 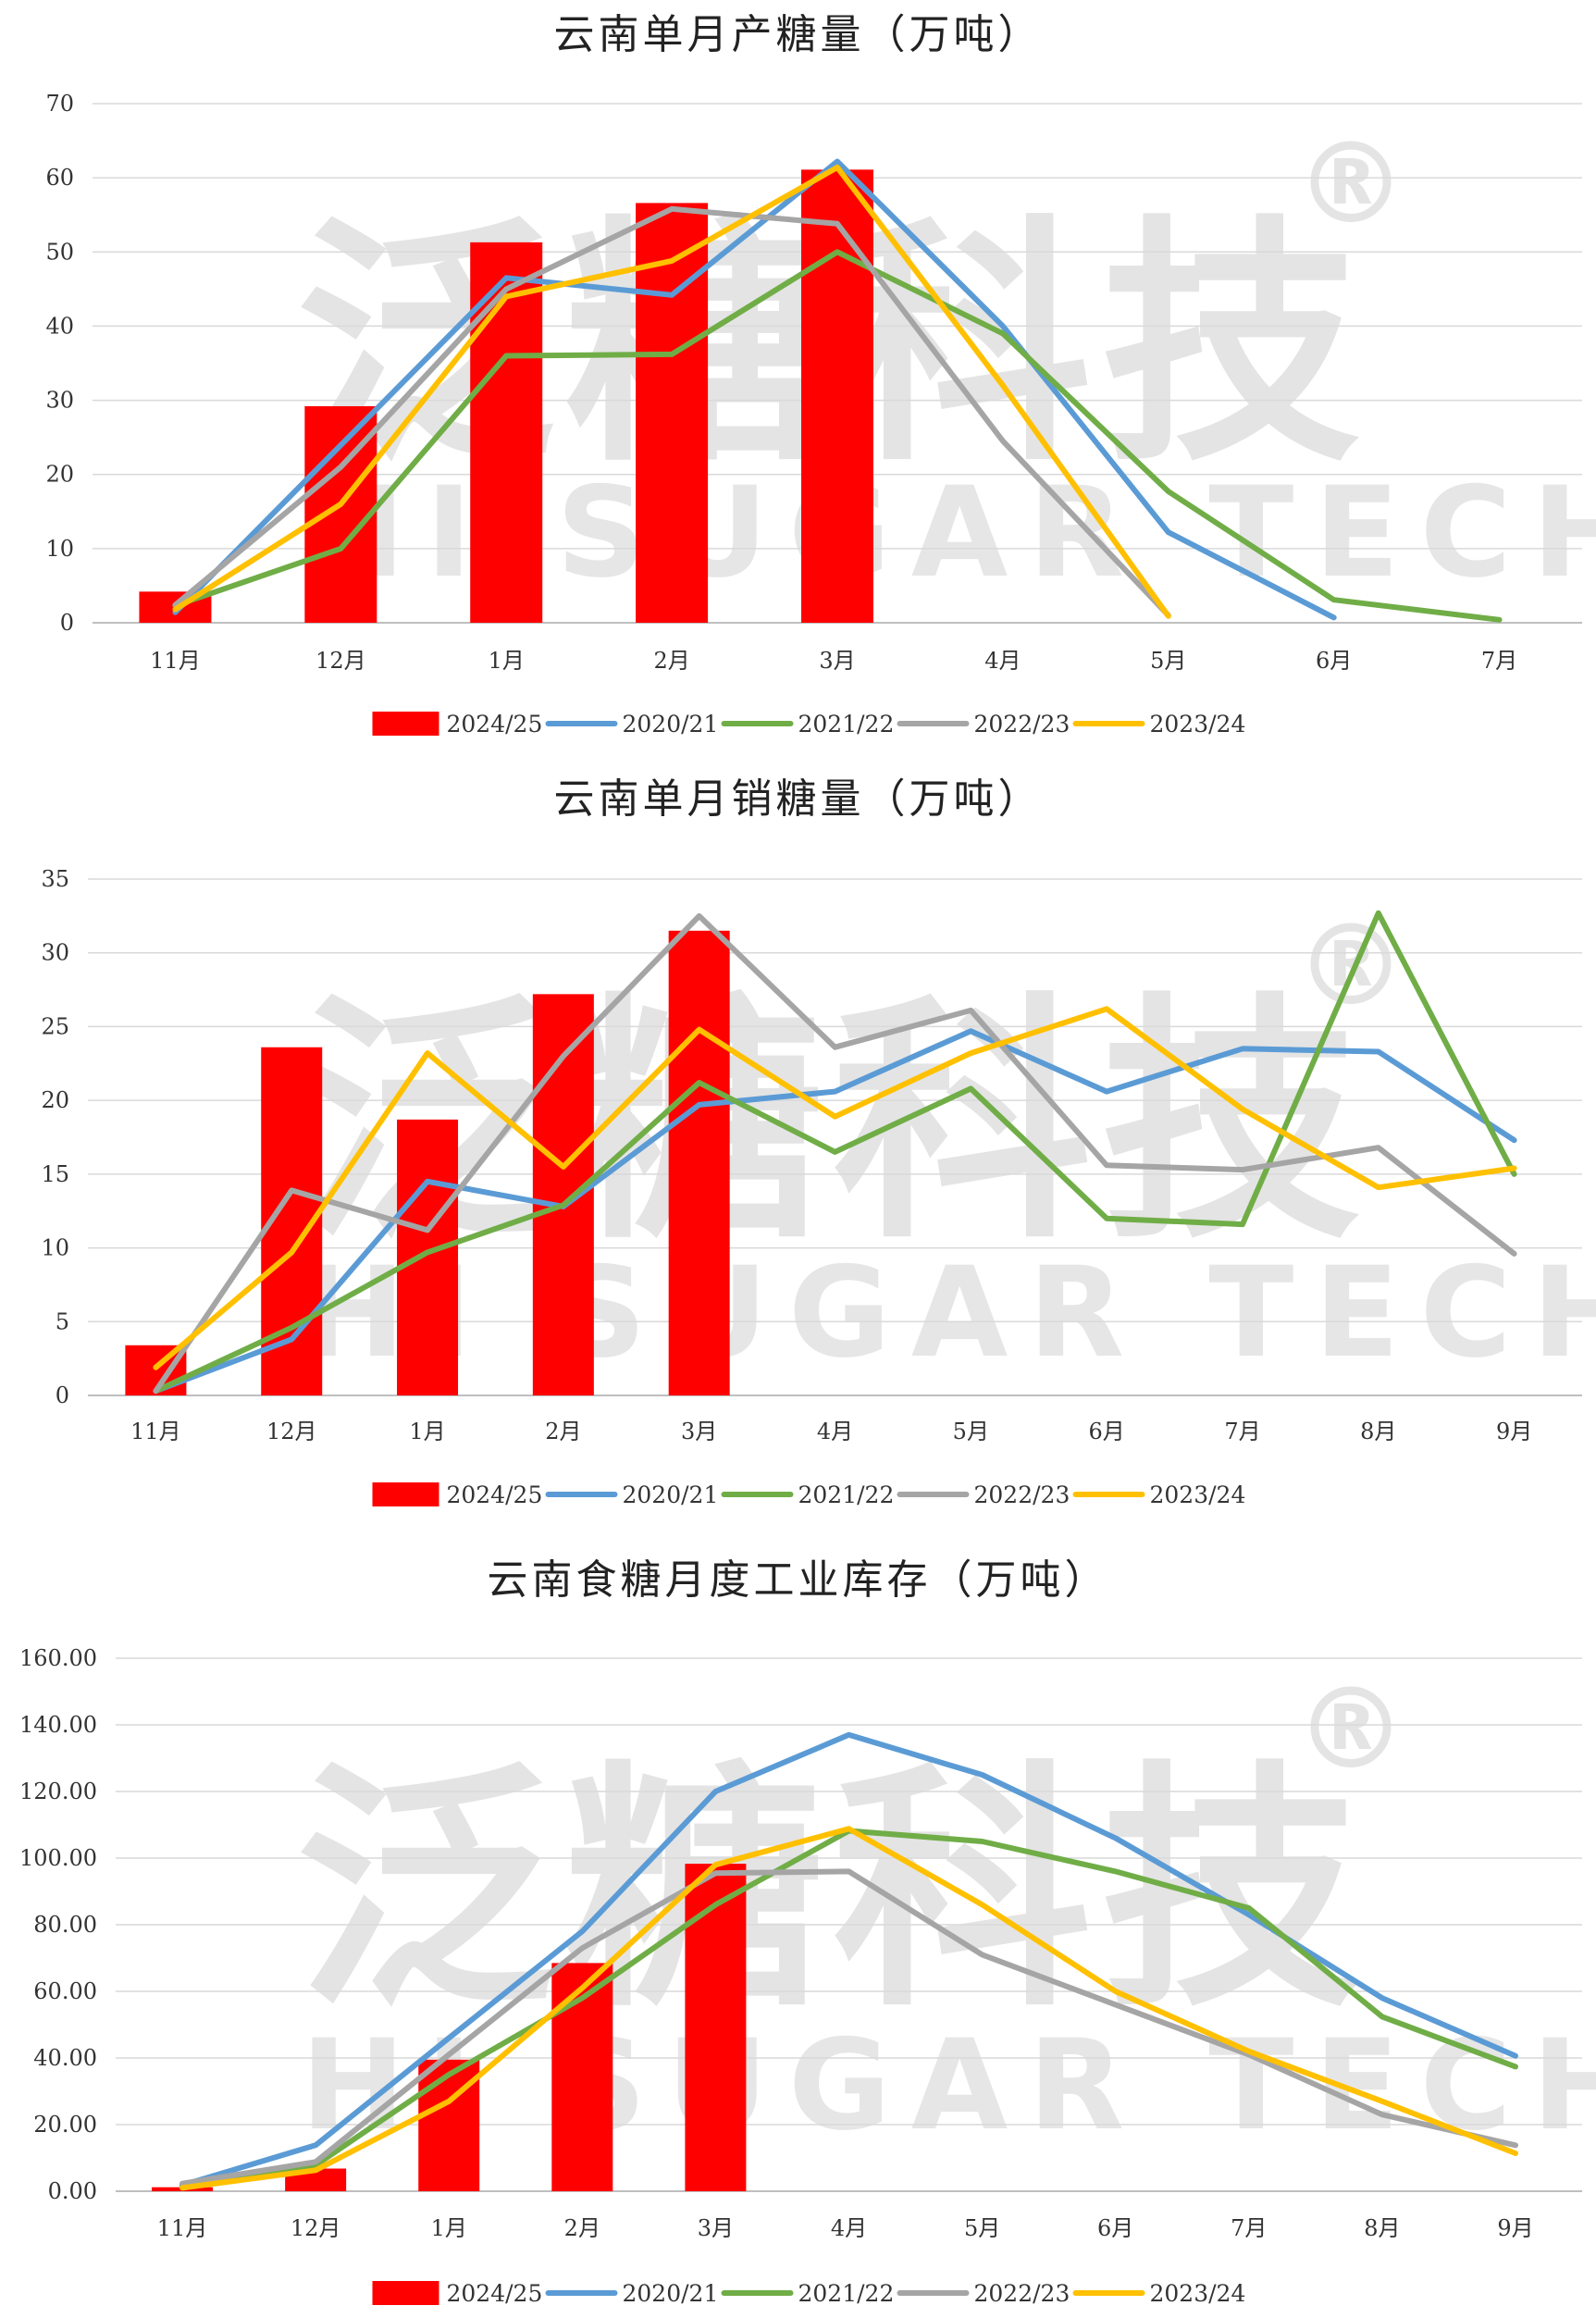 I want to click on bar-series-2024/25, so click(x=428, y=1162).